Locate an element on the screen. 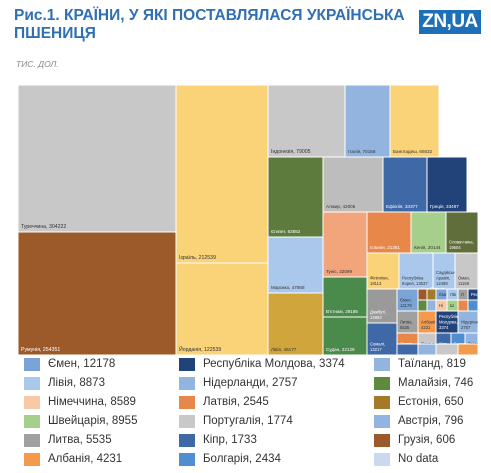 The height and width of the screenshot is (473, 491). treemap-cell-label: Єгипет, 63852 is located at coordinates (286, 231).